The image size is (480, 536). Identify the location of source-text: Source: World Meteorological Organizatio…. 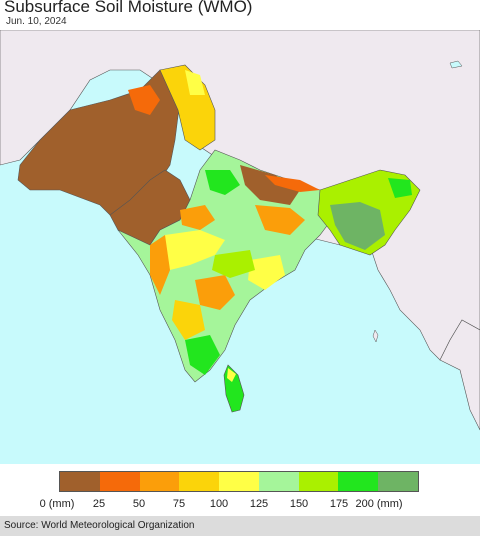
(99, 525).